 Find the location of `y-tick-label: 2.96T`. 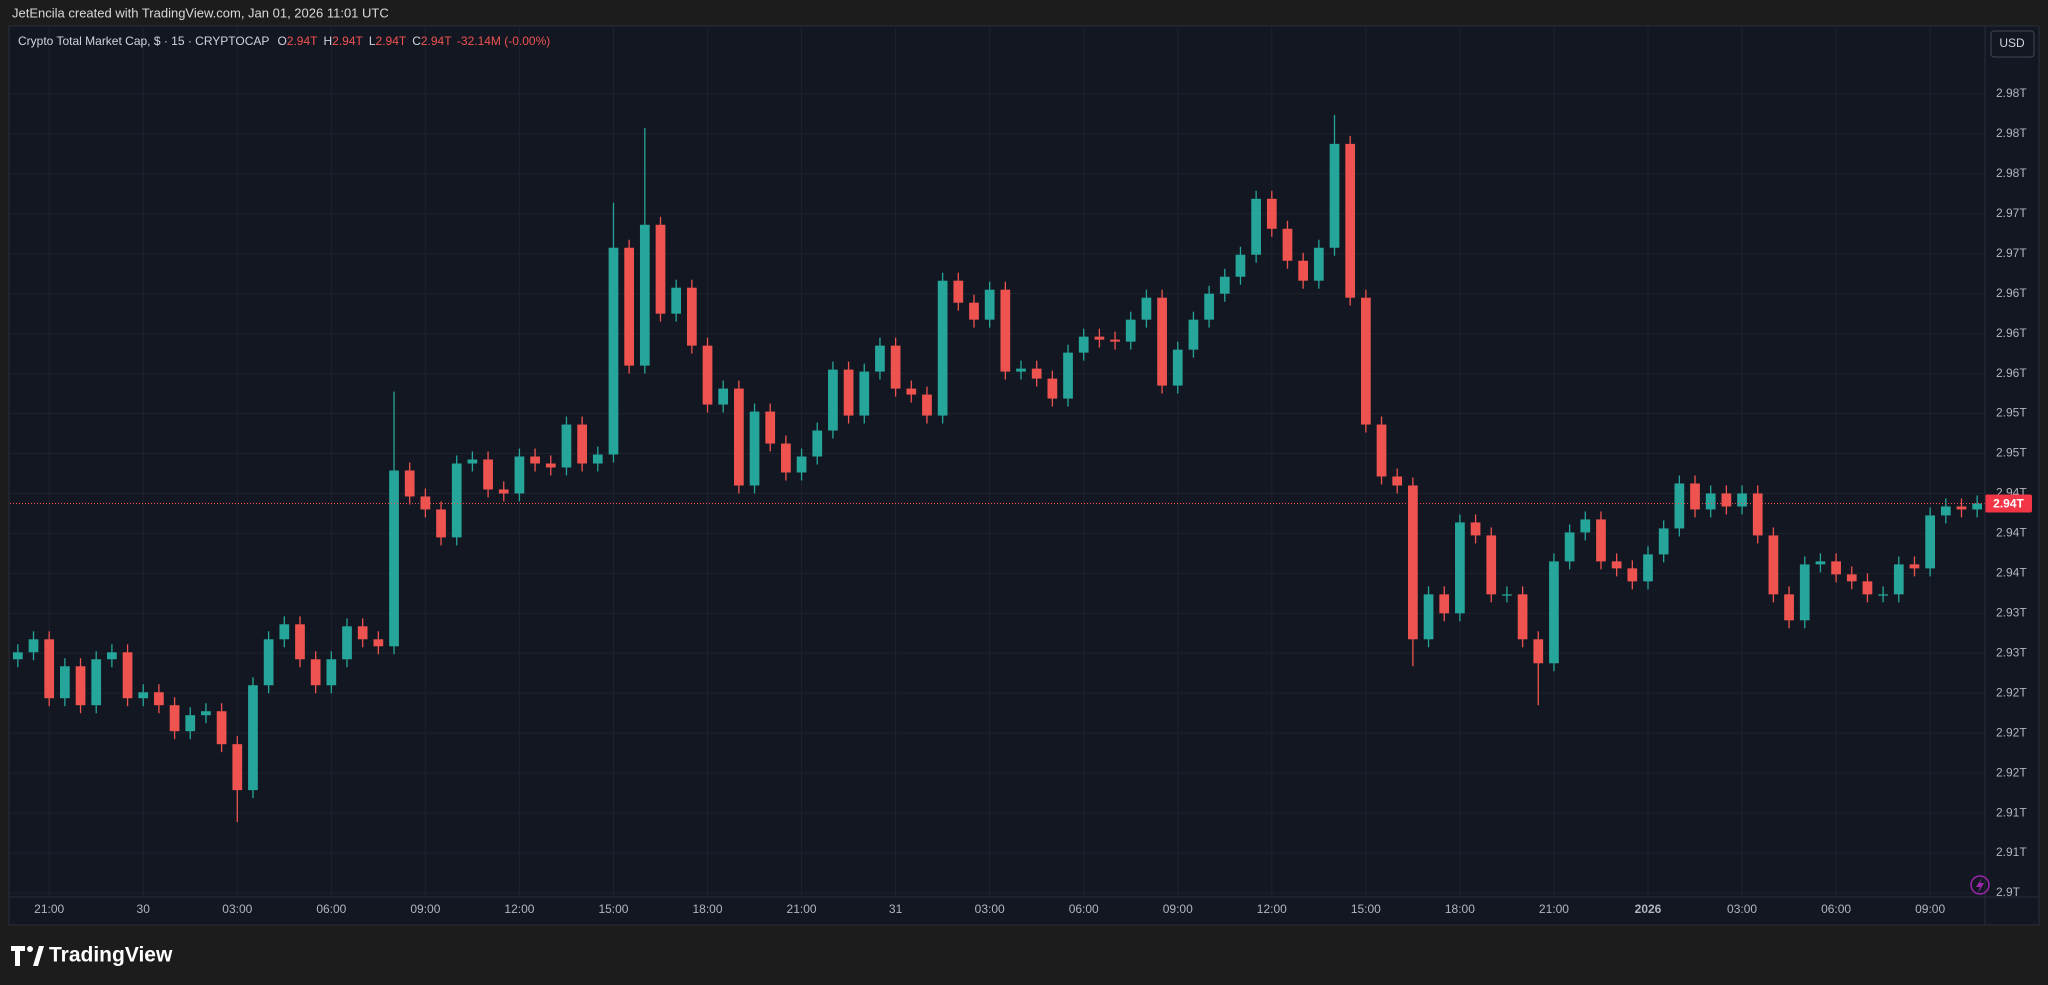

y-tick-label: 2.96T is located at coordinates (2011, 373).